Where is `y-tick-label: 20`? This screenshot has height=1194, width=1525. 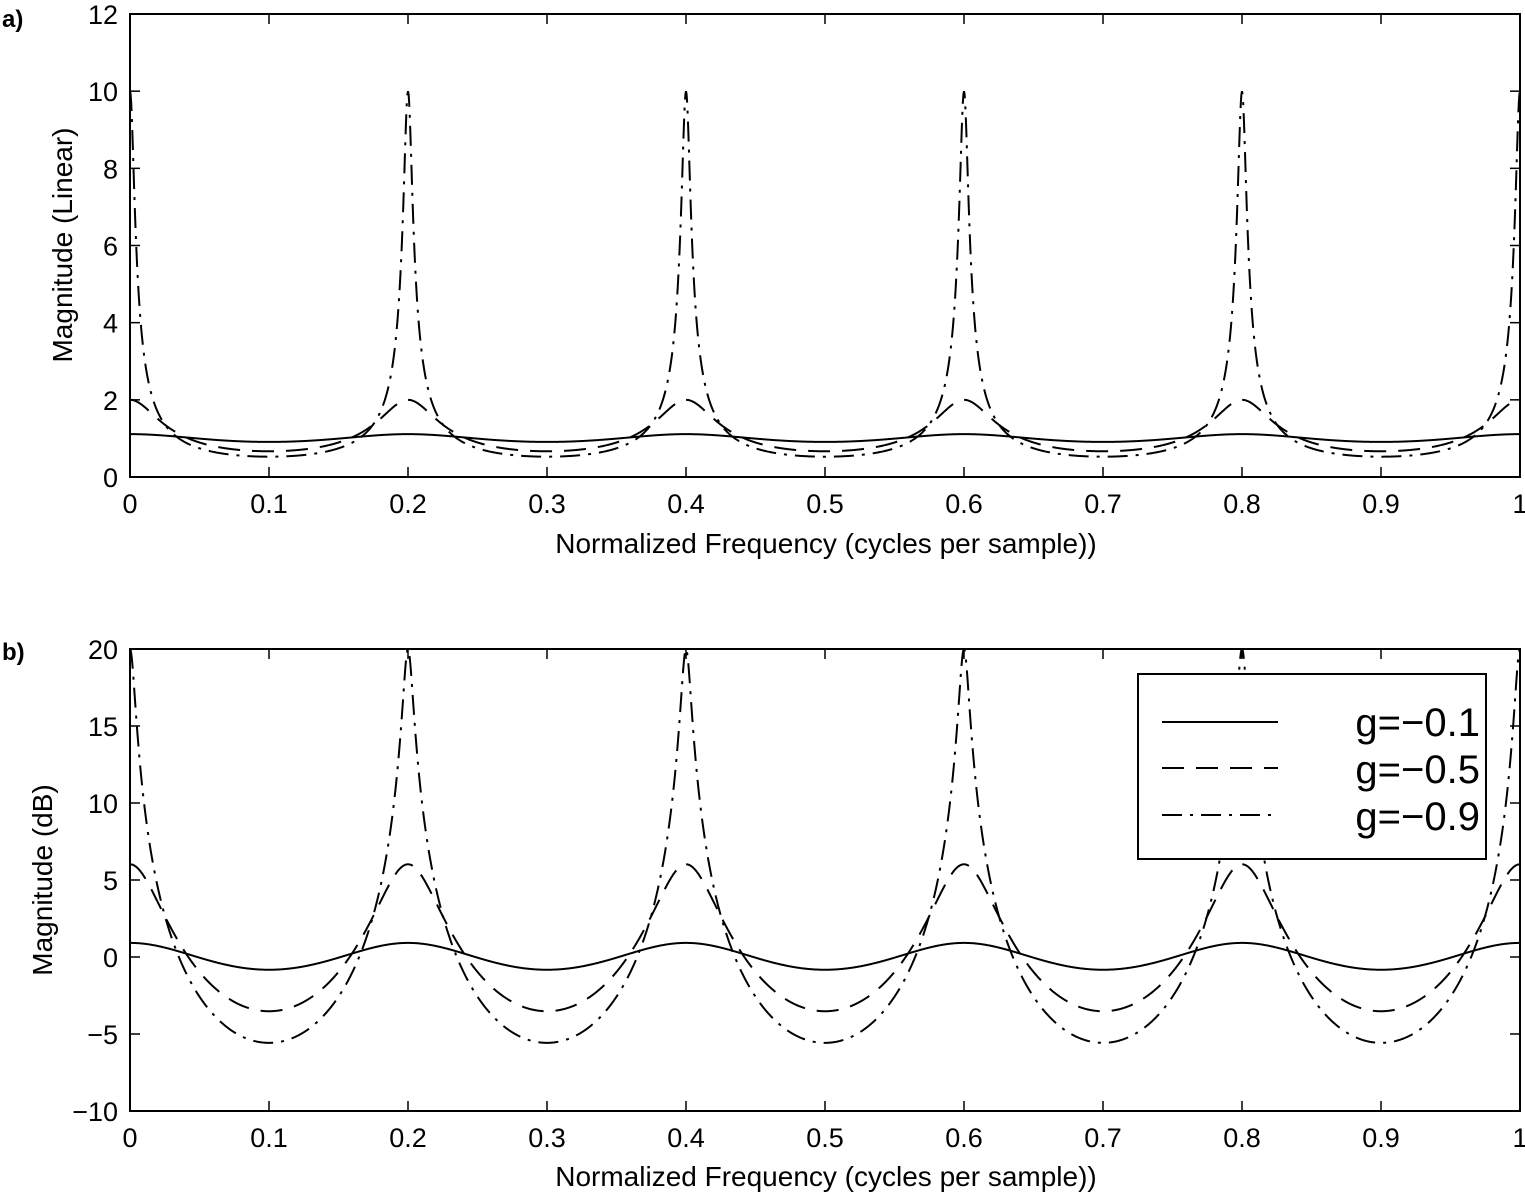 y-tick-label: 20 is located at coordinates (103, 650).